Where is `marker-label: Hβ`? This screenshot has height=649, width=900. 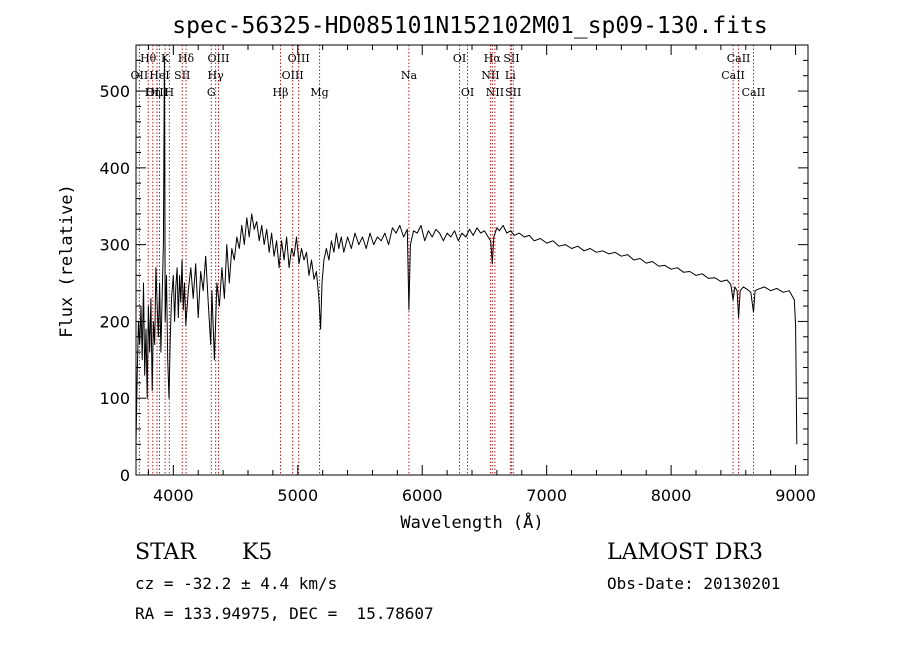 marker-label: Hβ is located at coordinates (281, 92).